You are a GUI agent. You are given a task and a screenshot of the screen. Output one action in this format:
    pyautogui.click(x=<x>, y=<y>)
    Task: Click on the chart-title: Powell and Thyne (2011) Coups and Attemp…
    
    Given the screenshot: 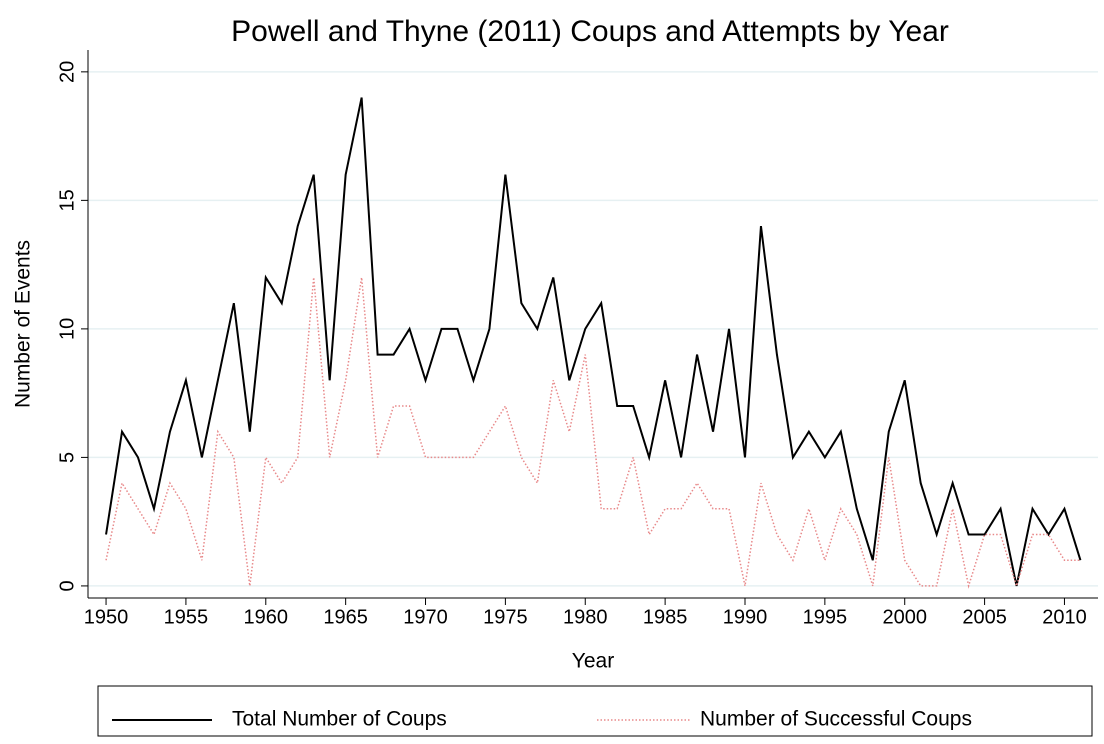 What is the action you would take?
    pyautogui.click(x=590, y=31)
    